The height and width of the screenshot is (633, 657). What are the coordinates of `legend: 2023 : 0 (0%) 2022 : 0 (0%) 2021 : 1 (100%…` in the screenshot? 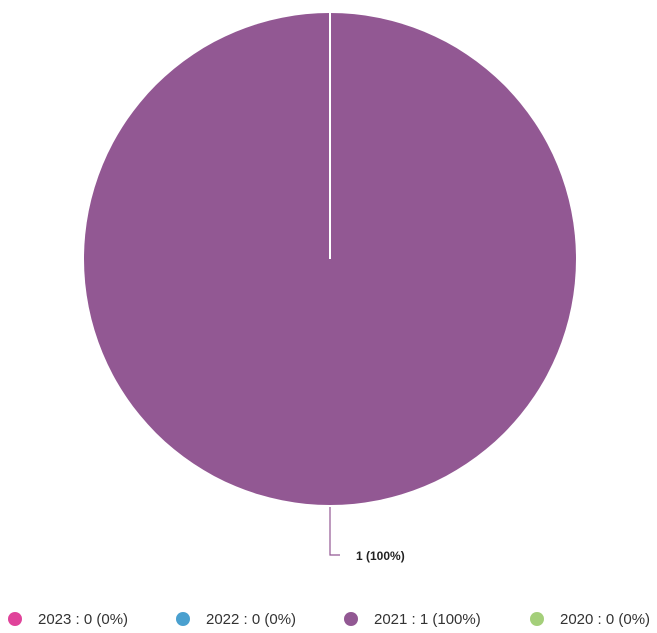 It's located at (329, 619).